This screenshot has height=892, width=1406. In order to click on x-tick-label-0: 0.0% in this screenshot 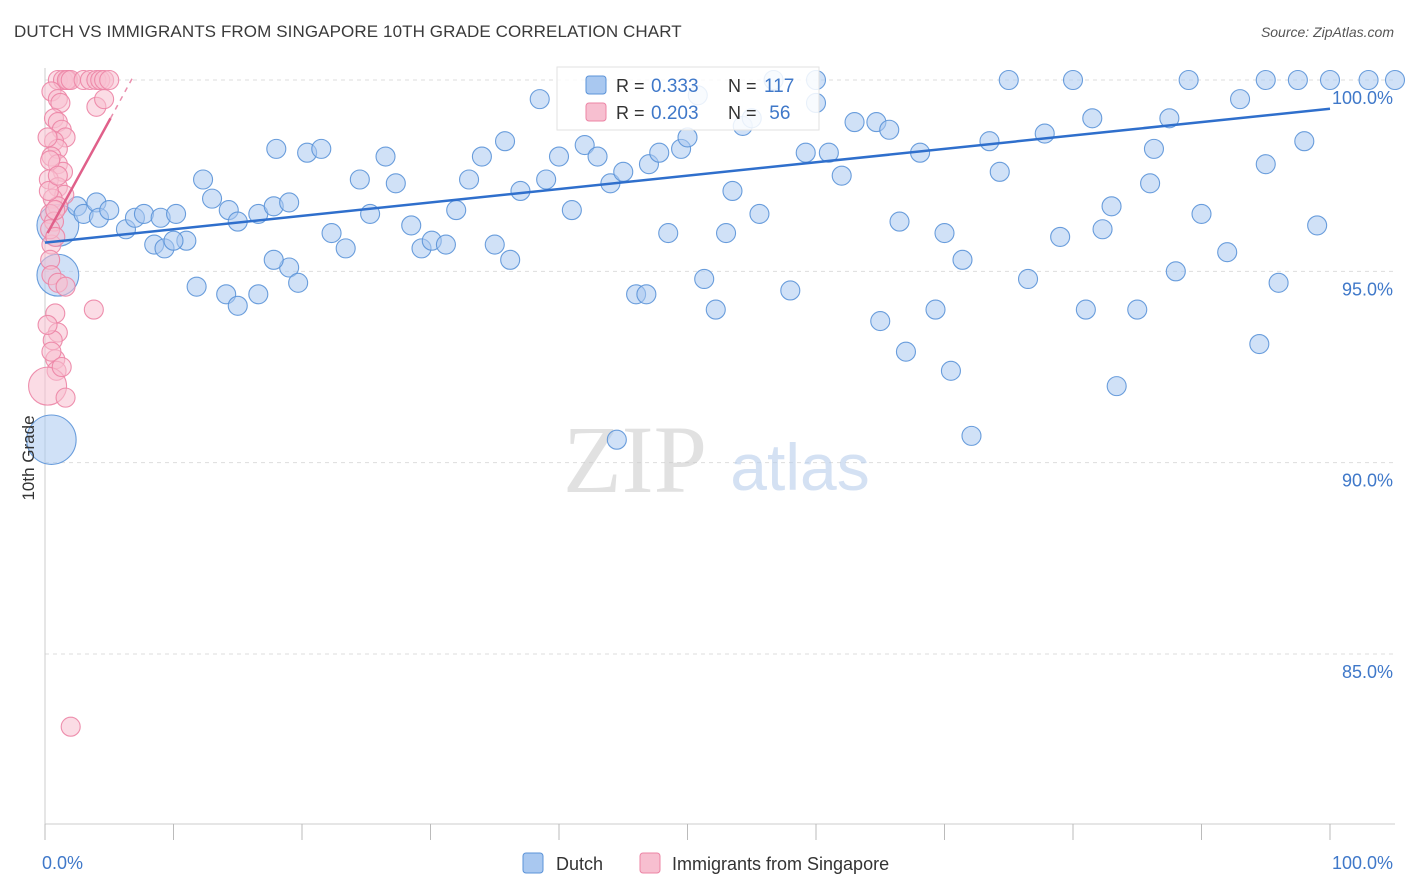, I will do `click(62, 863)`.